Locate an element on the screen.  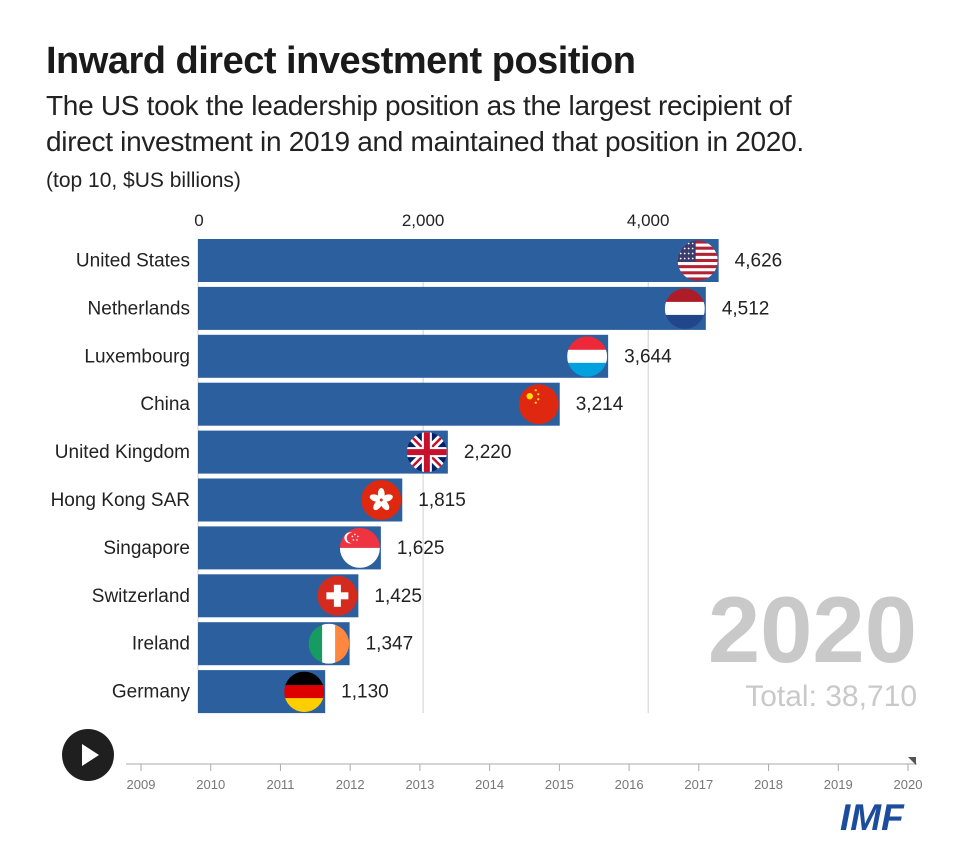
switzerland-flag-icon is located at coordinates (337, 595).